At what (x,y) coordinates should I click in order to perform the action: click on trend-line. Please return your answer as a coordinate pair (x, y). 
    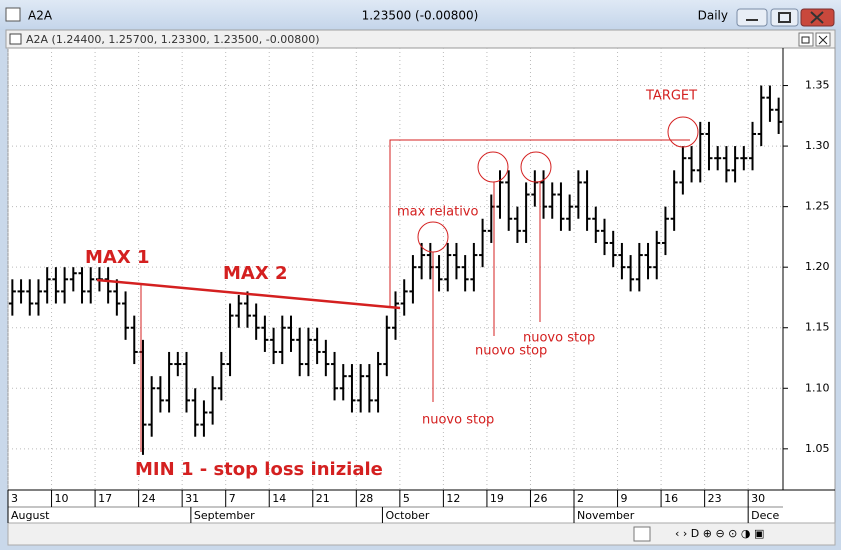
    Looking at the image, I should click on (248, 294).